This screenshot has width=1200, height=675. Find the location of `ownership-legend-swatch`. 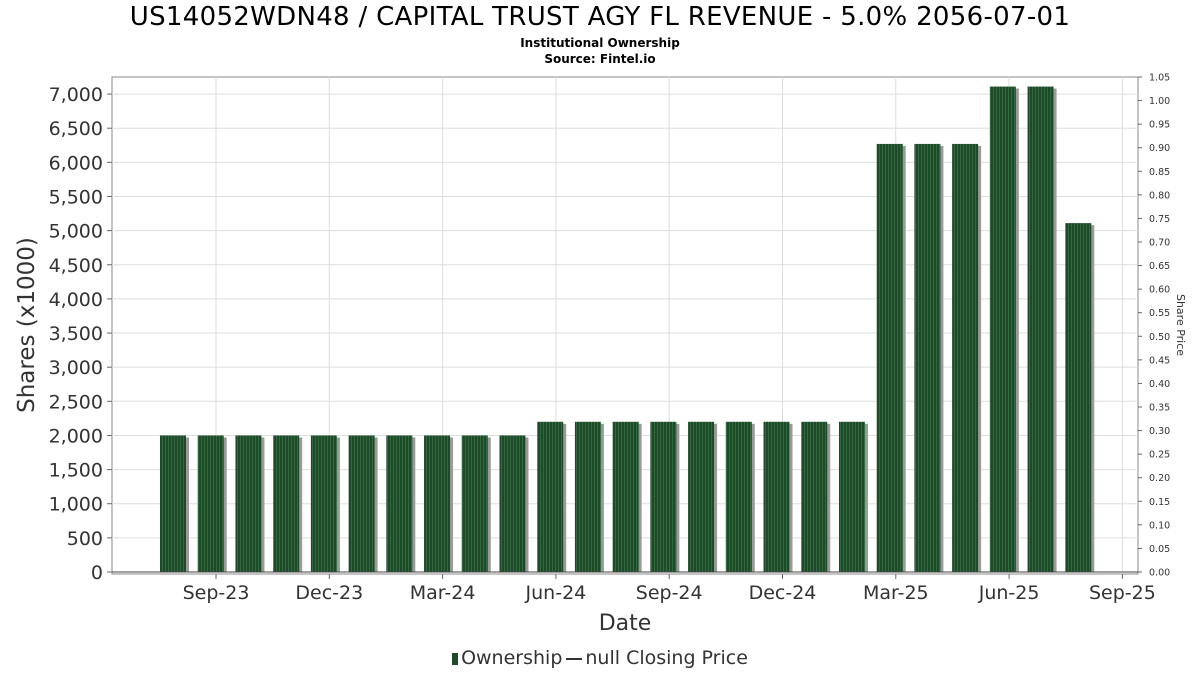

ownership-legend-swatch is located at coordinates (455, 658).